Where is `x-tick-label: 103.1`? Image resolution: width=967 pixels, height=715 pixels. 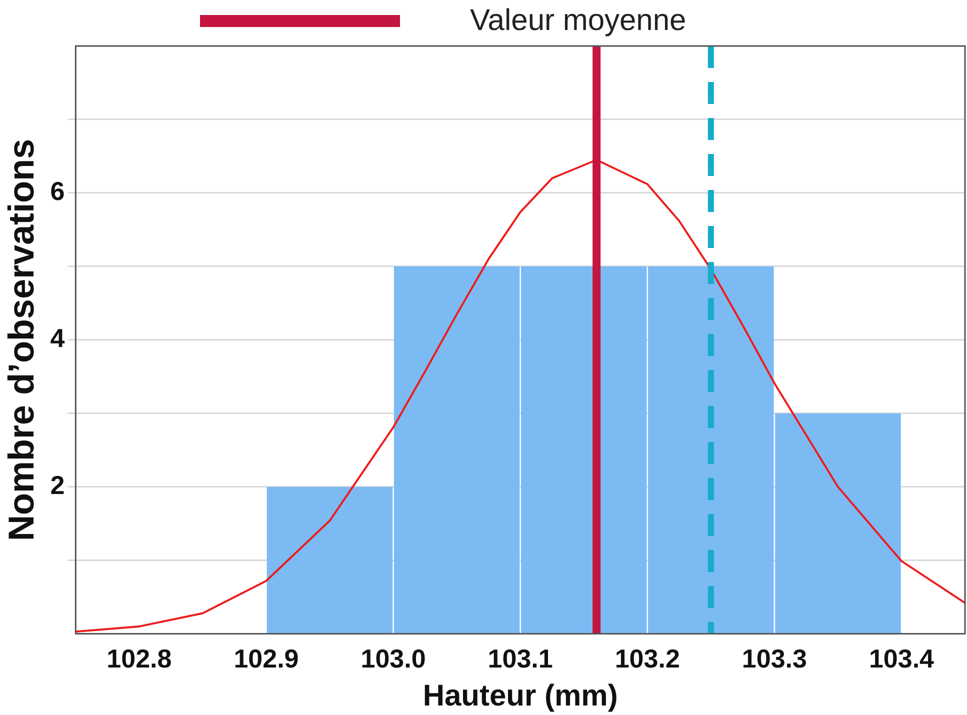 x-tick-label: 103.1 is located at coordinates (520, 659).